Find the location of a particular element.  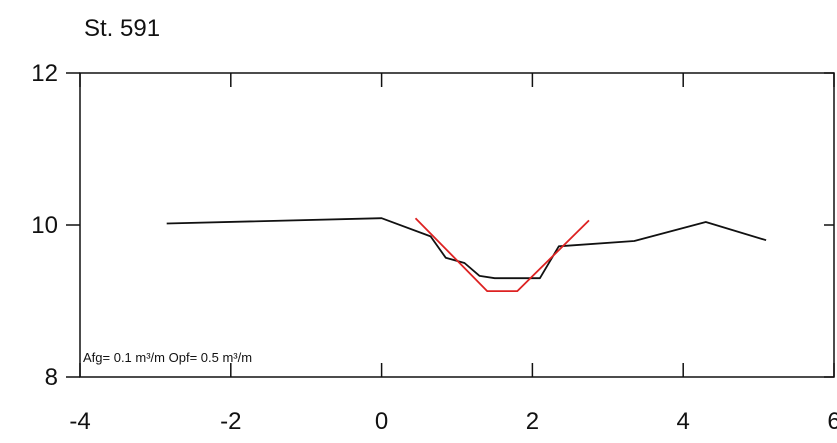

annotation-text: Afg= 0.1 m³/m Opf= 0.5 m³/m is located at coordinates (167, 357).